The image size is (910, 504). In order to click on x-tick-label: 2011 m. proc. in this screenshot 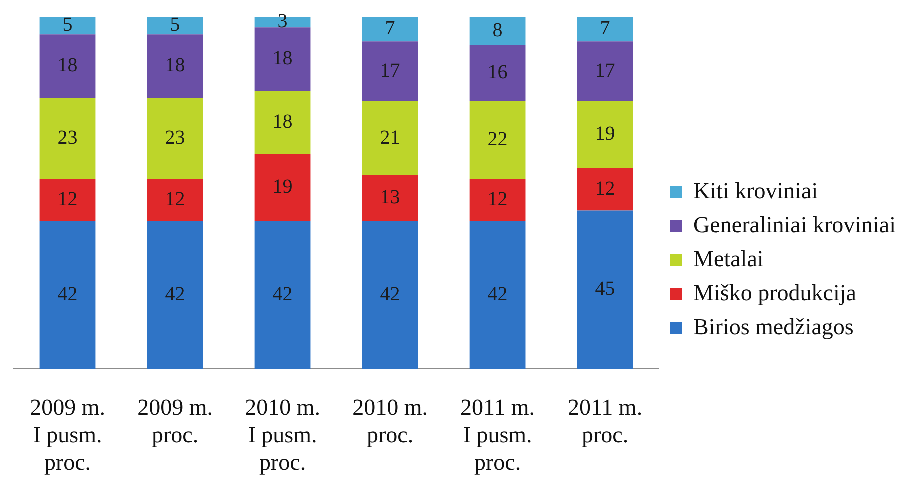, I will do `click(605, 421)`.